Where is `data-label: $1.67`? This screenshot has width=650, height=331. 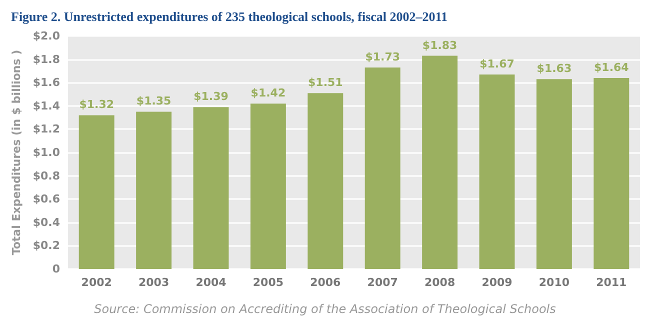
data-label: $1.67 is located at coordinates (497, 63).